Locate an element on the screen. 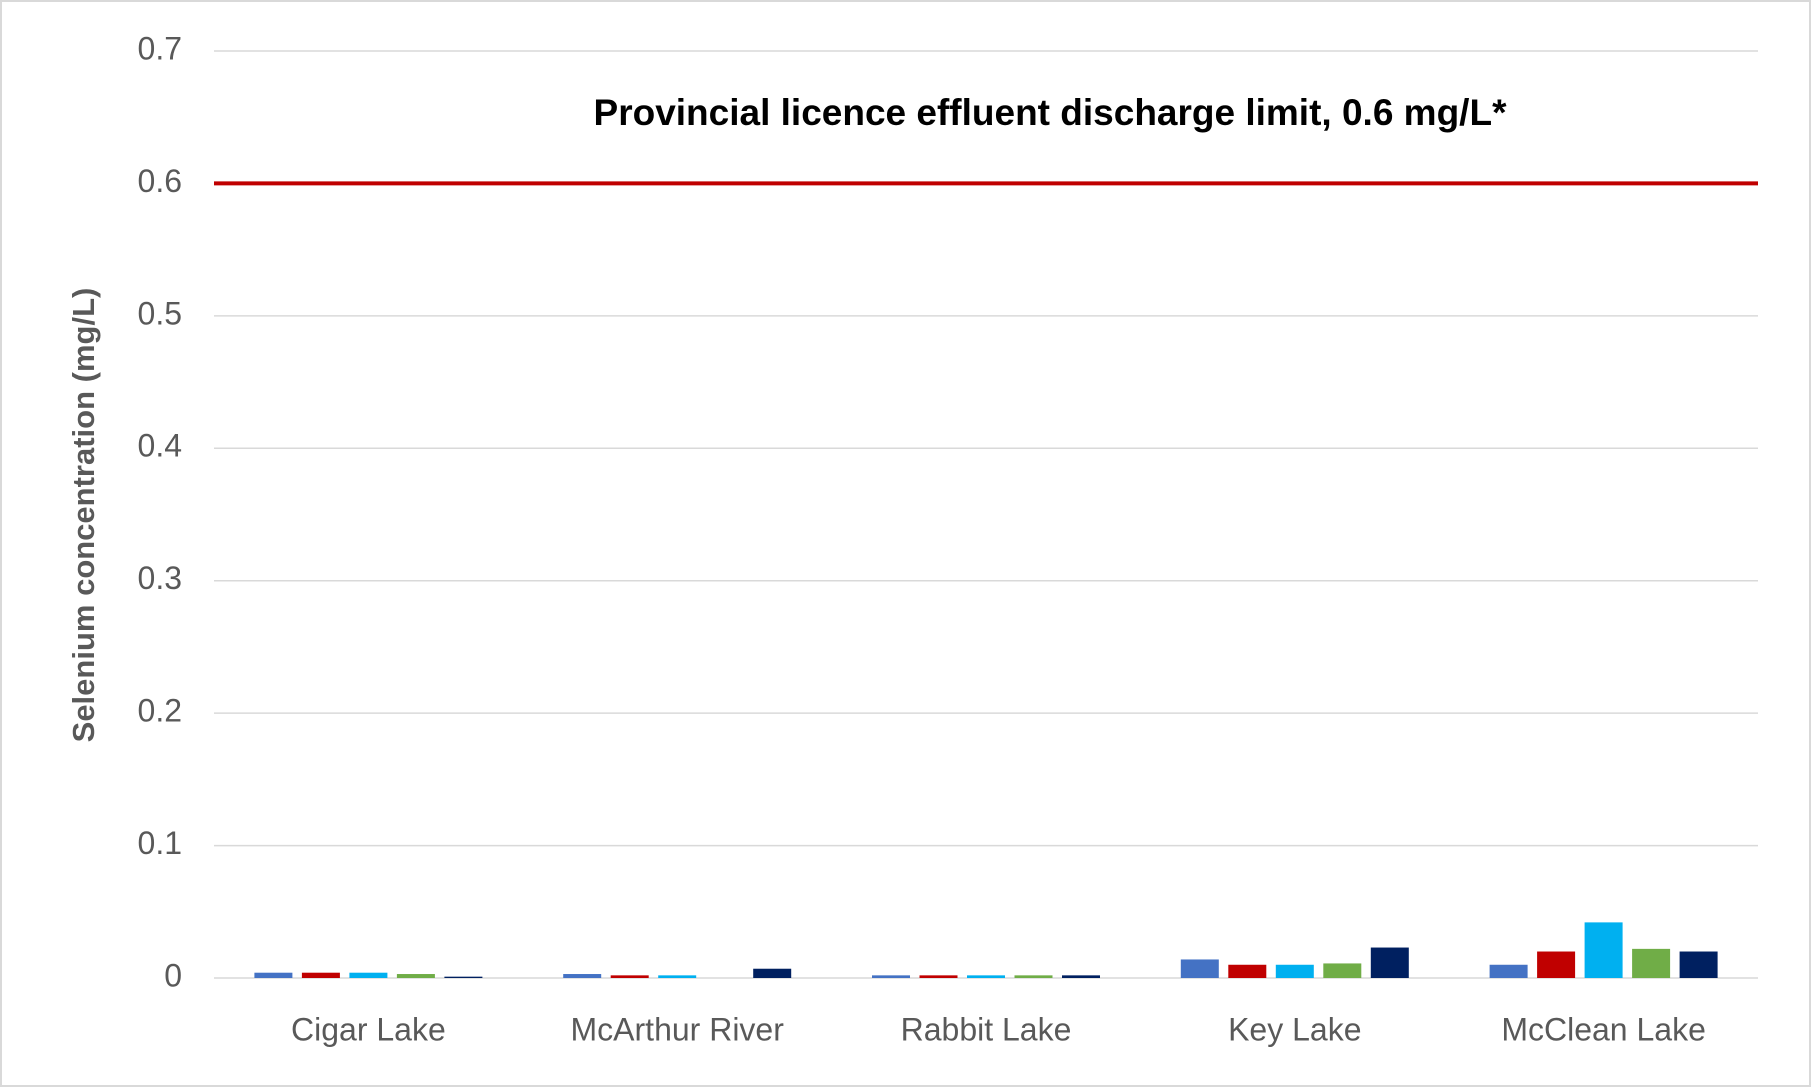 The image size is (1811, 1087). y-tick-label: 0.5 is located at coordinates (160, 313).